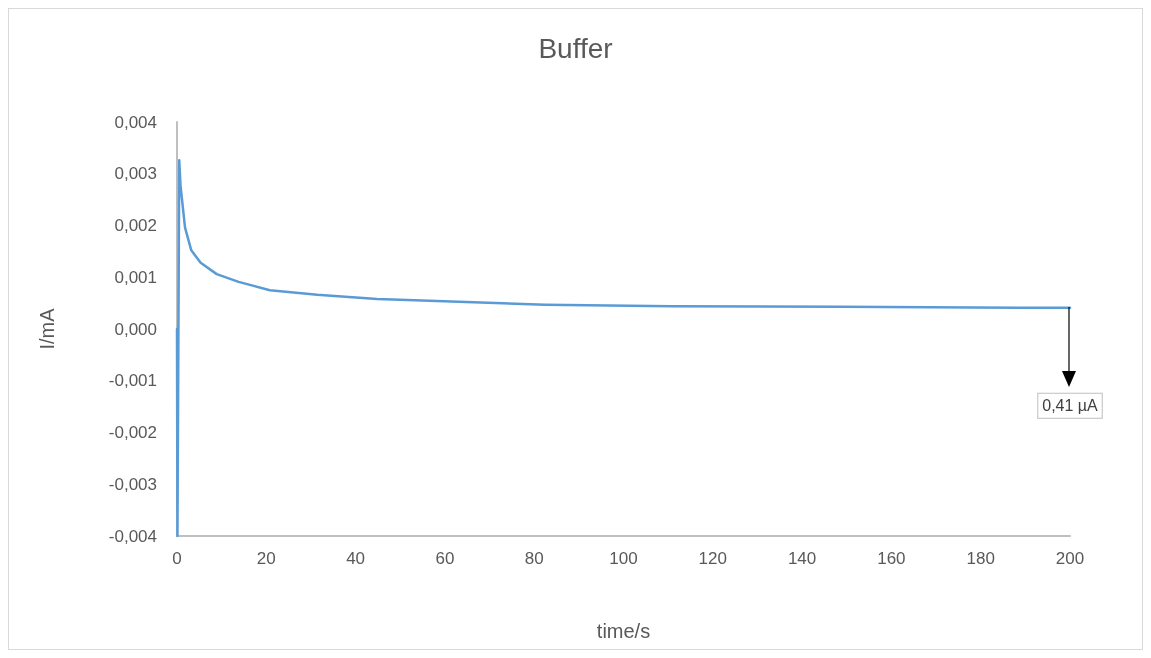 This screenshot has width=1151, height=658. Describe the element at coordinates (356, 558) in the screenshot. I see `x-tick-label: 40` at that location.